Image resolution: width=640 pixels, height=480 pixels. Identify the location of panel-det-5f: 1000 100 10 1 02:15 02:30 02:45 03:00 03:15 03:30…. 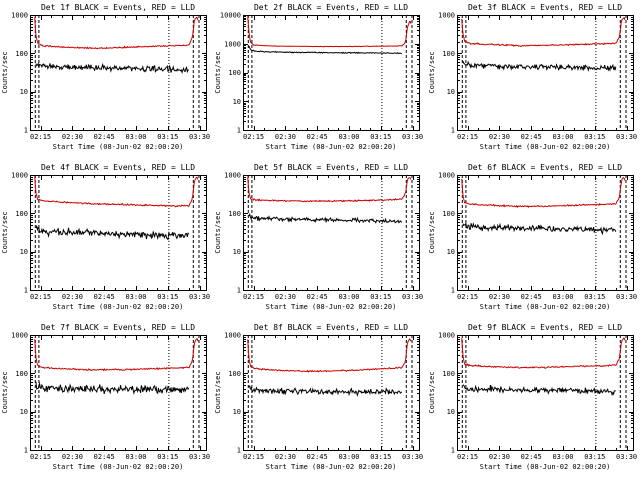
(319, 240).